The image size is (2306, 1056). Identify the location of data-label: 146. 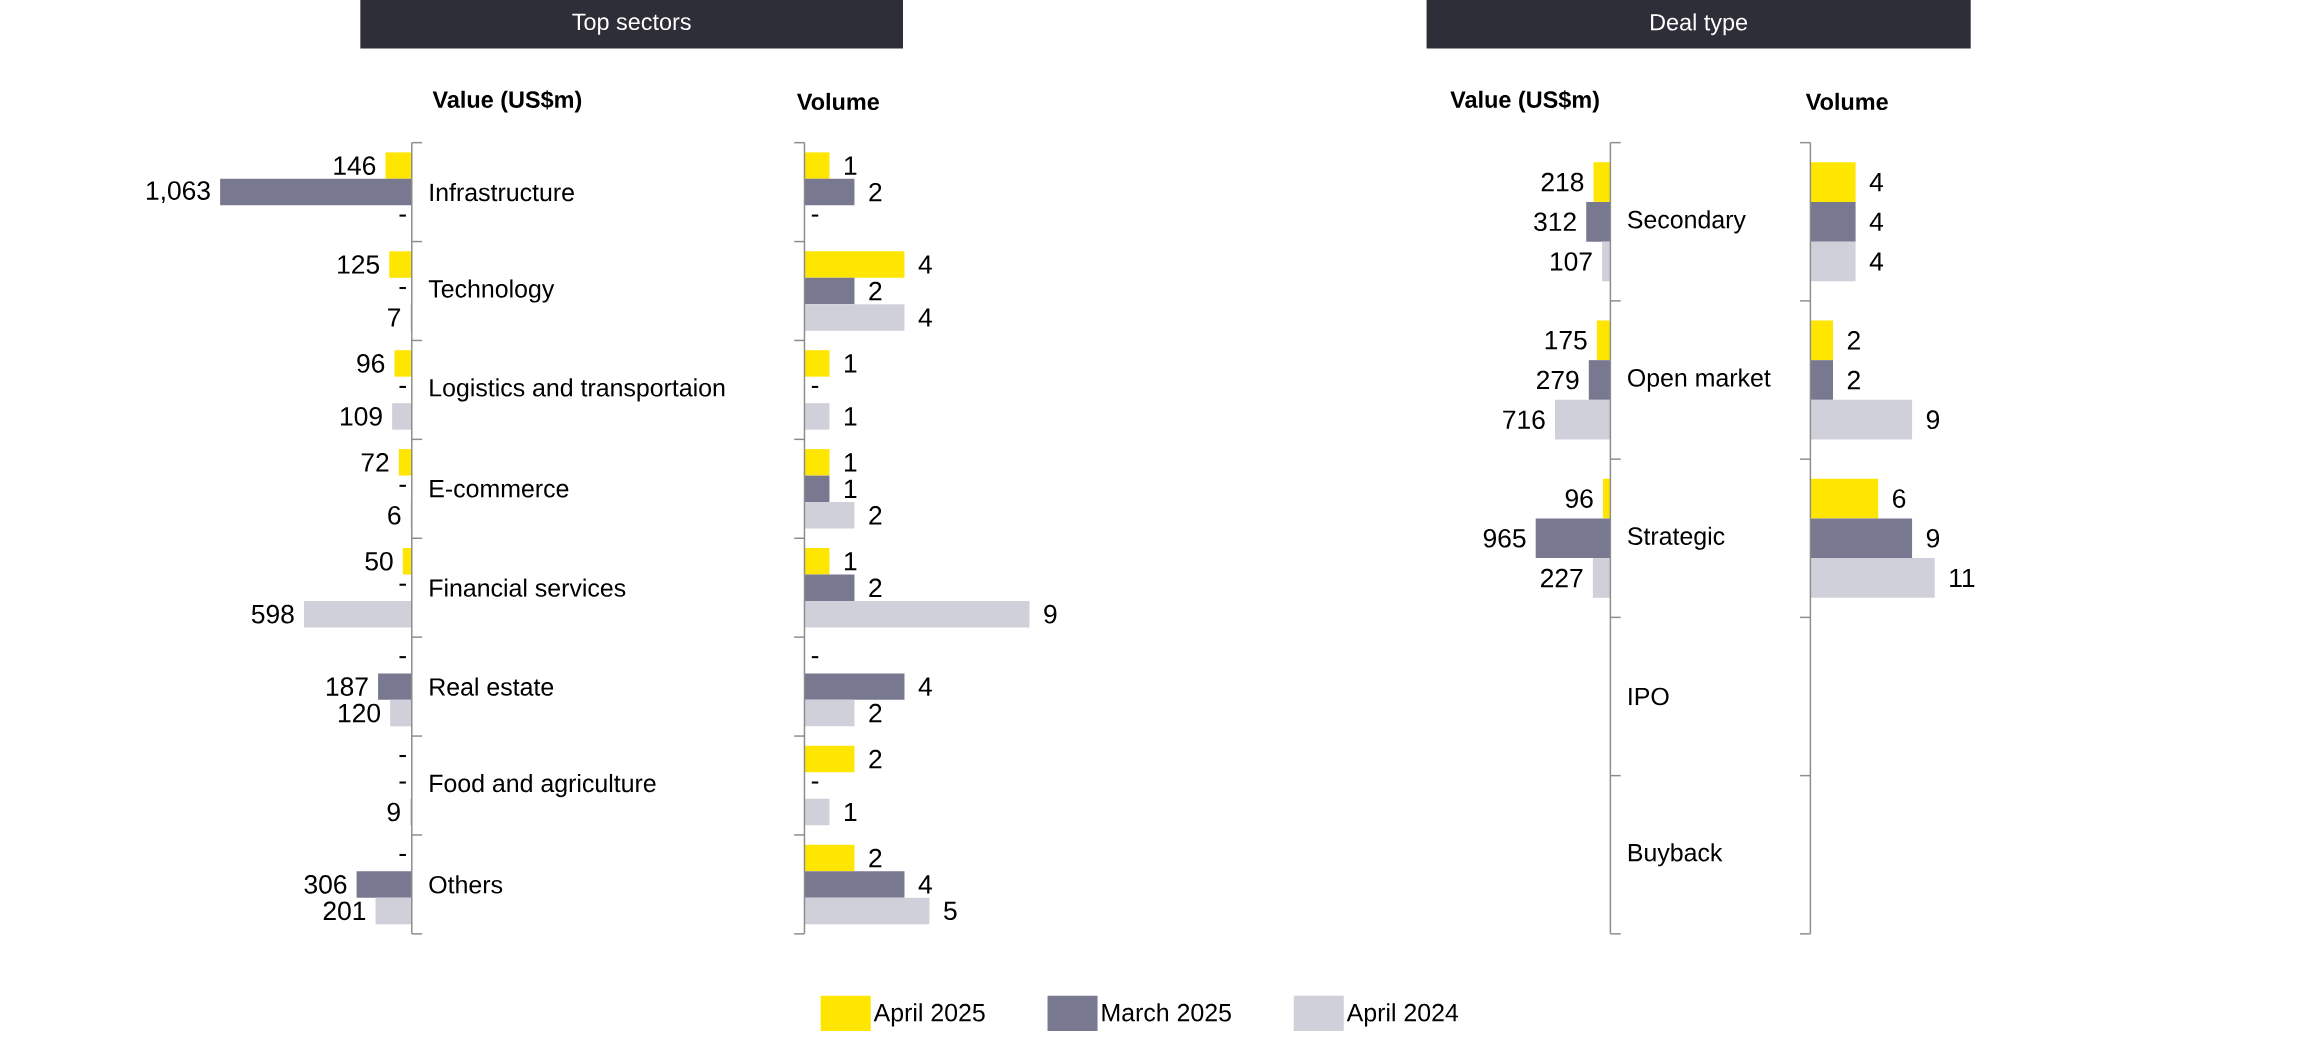
(355, 165).